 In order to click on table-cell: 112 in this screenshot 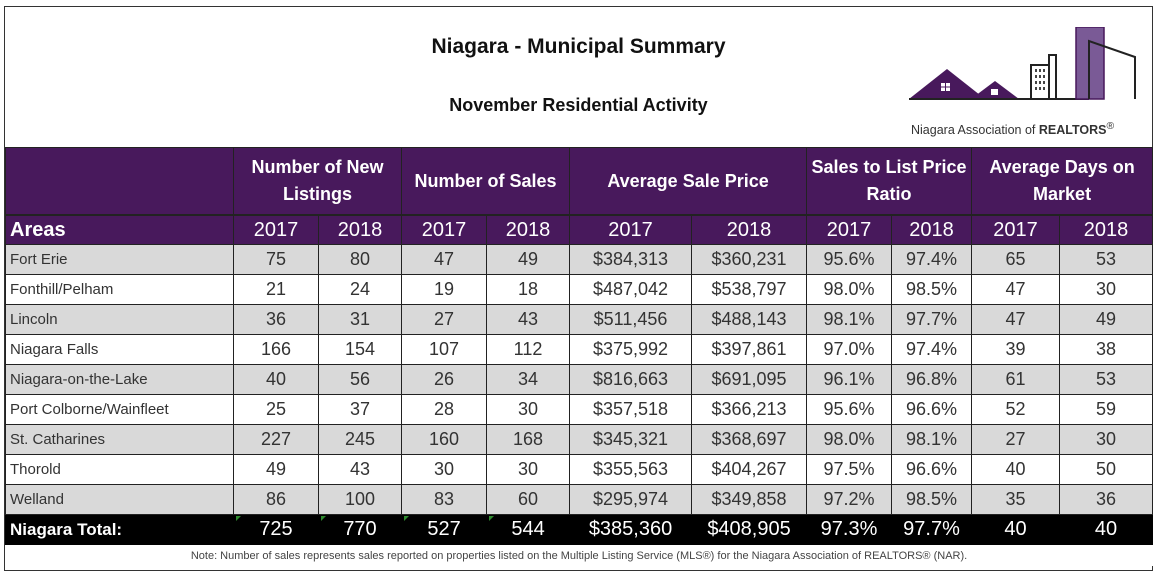, I will do `click(528, 349)`.